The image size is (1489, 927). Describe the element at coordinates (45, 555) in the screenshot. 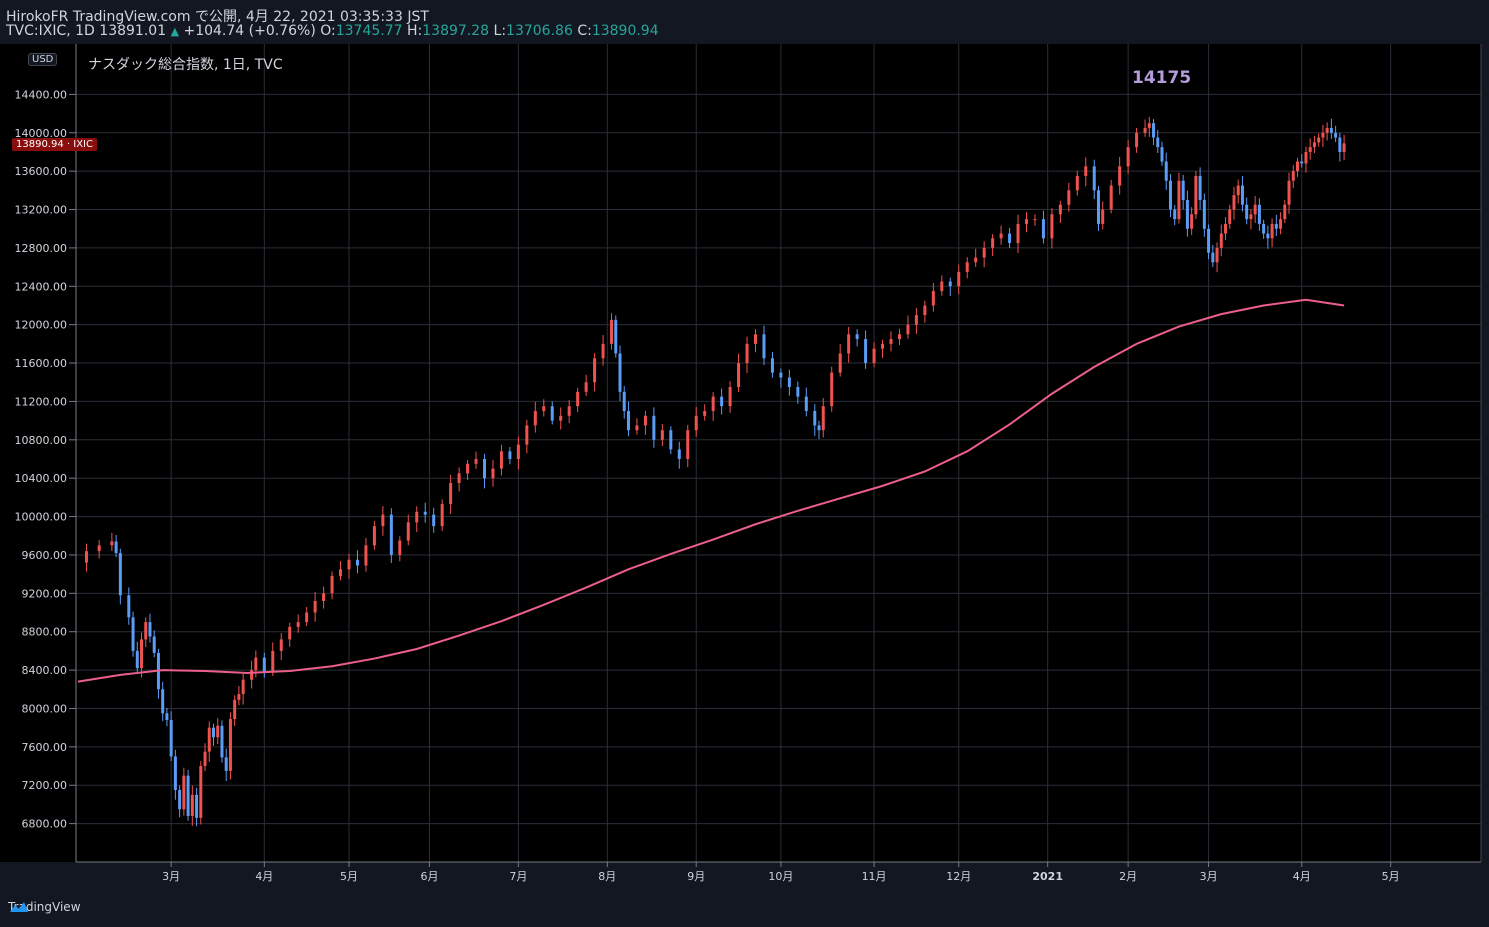

I see `y-tick-label: 9600.00` at that location.